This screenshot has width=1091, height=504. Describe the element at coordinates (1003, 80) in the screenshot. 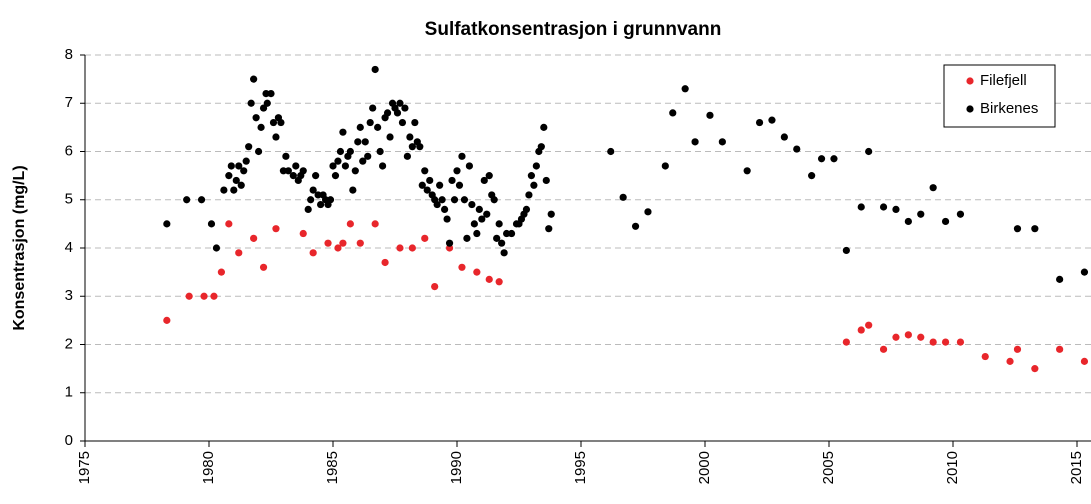

I see `legend-label: Filefjell` at that location.